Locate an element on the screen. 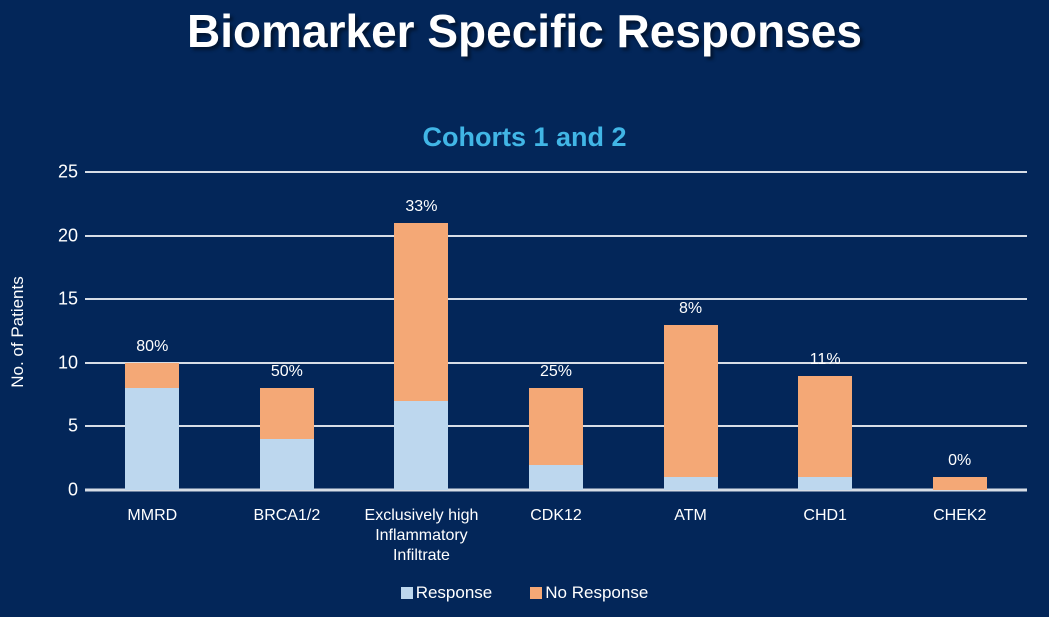 The image size is (1049, 617). bar-slot-5: 8% is located at coordinates (690, 331).